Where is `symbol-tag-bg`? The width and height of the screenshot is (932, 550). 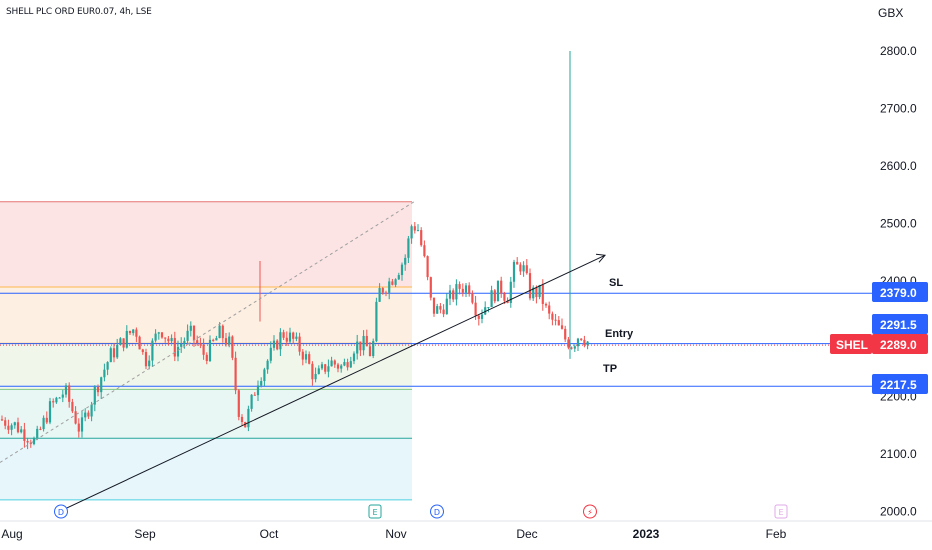 symbol-tag-bg is located at coordinates (851, 344).